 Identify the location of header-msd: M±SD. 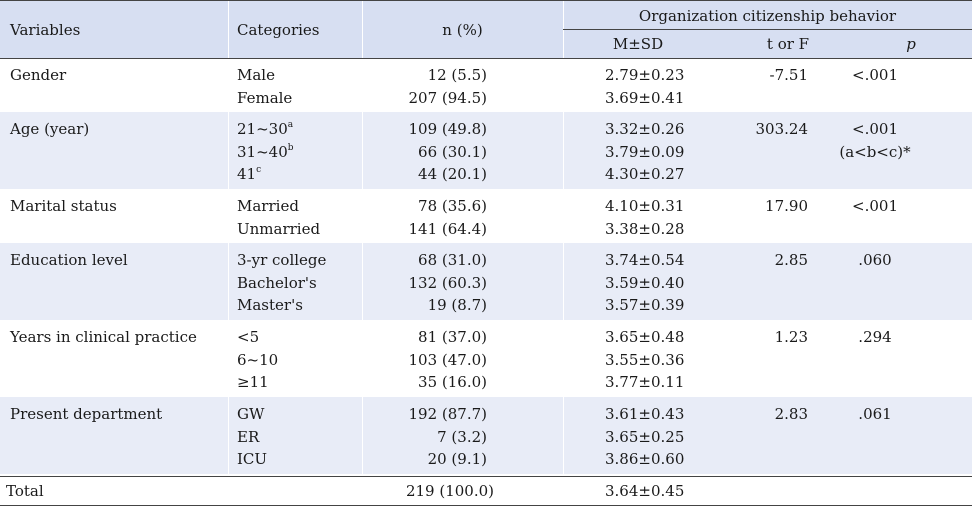
(638, 44).